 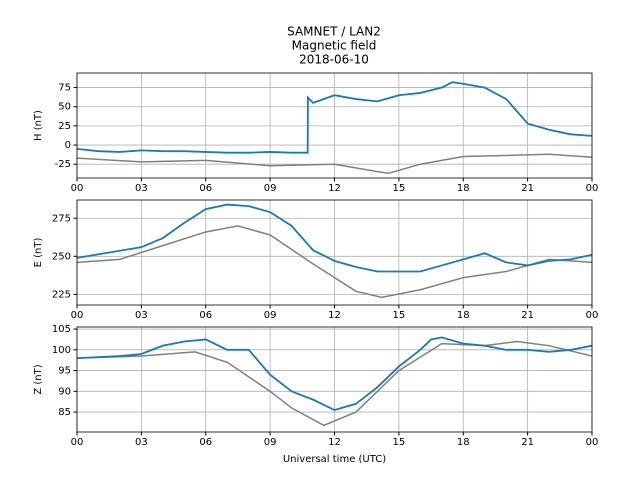 What do you see at coordinates (64, 412) in the screenshot?
I see `y-tick-label: 85` at bounding box center [64, 412].